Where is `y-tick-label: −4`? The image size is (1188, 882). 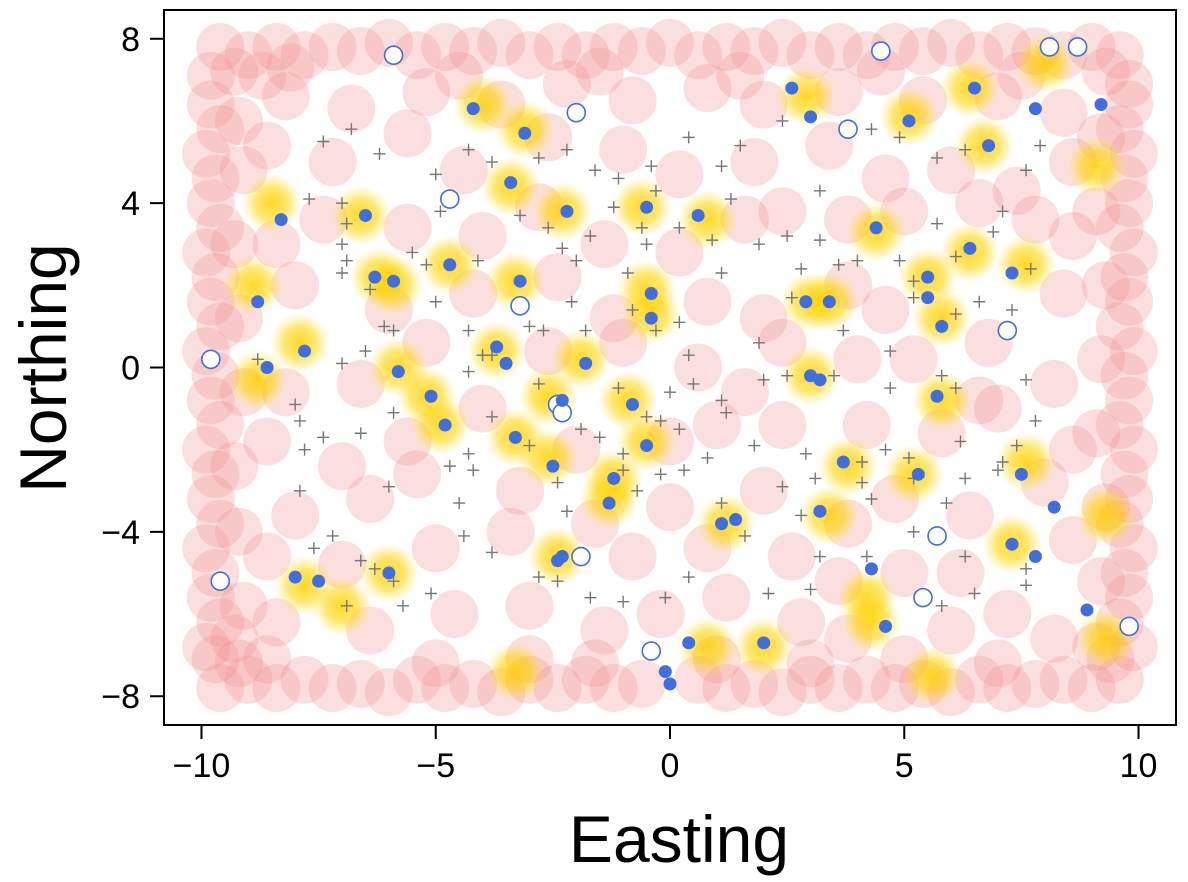 y-tick-label: −4 is located at coordinates (120, 533).